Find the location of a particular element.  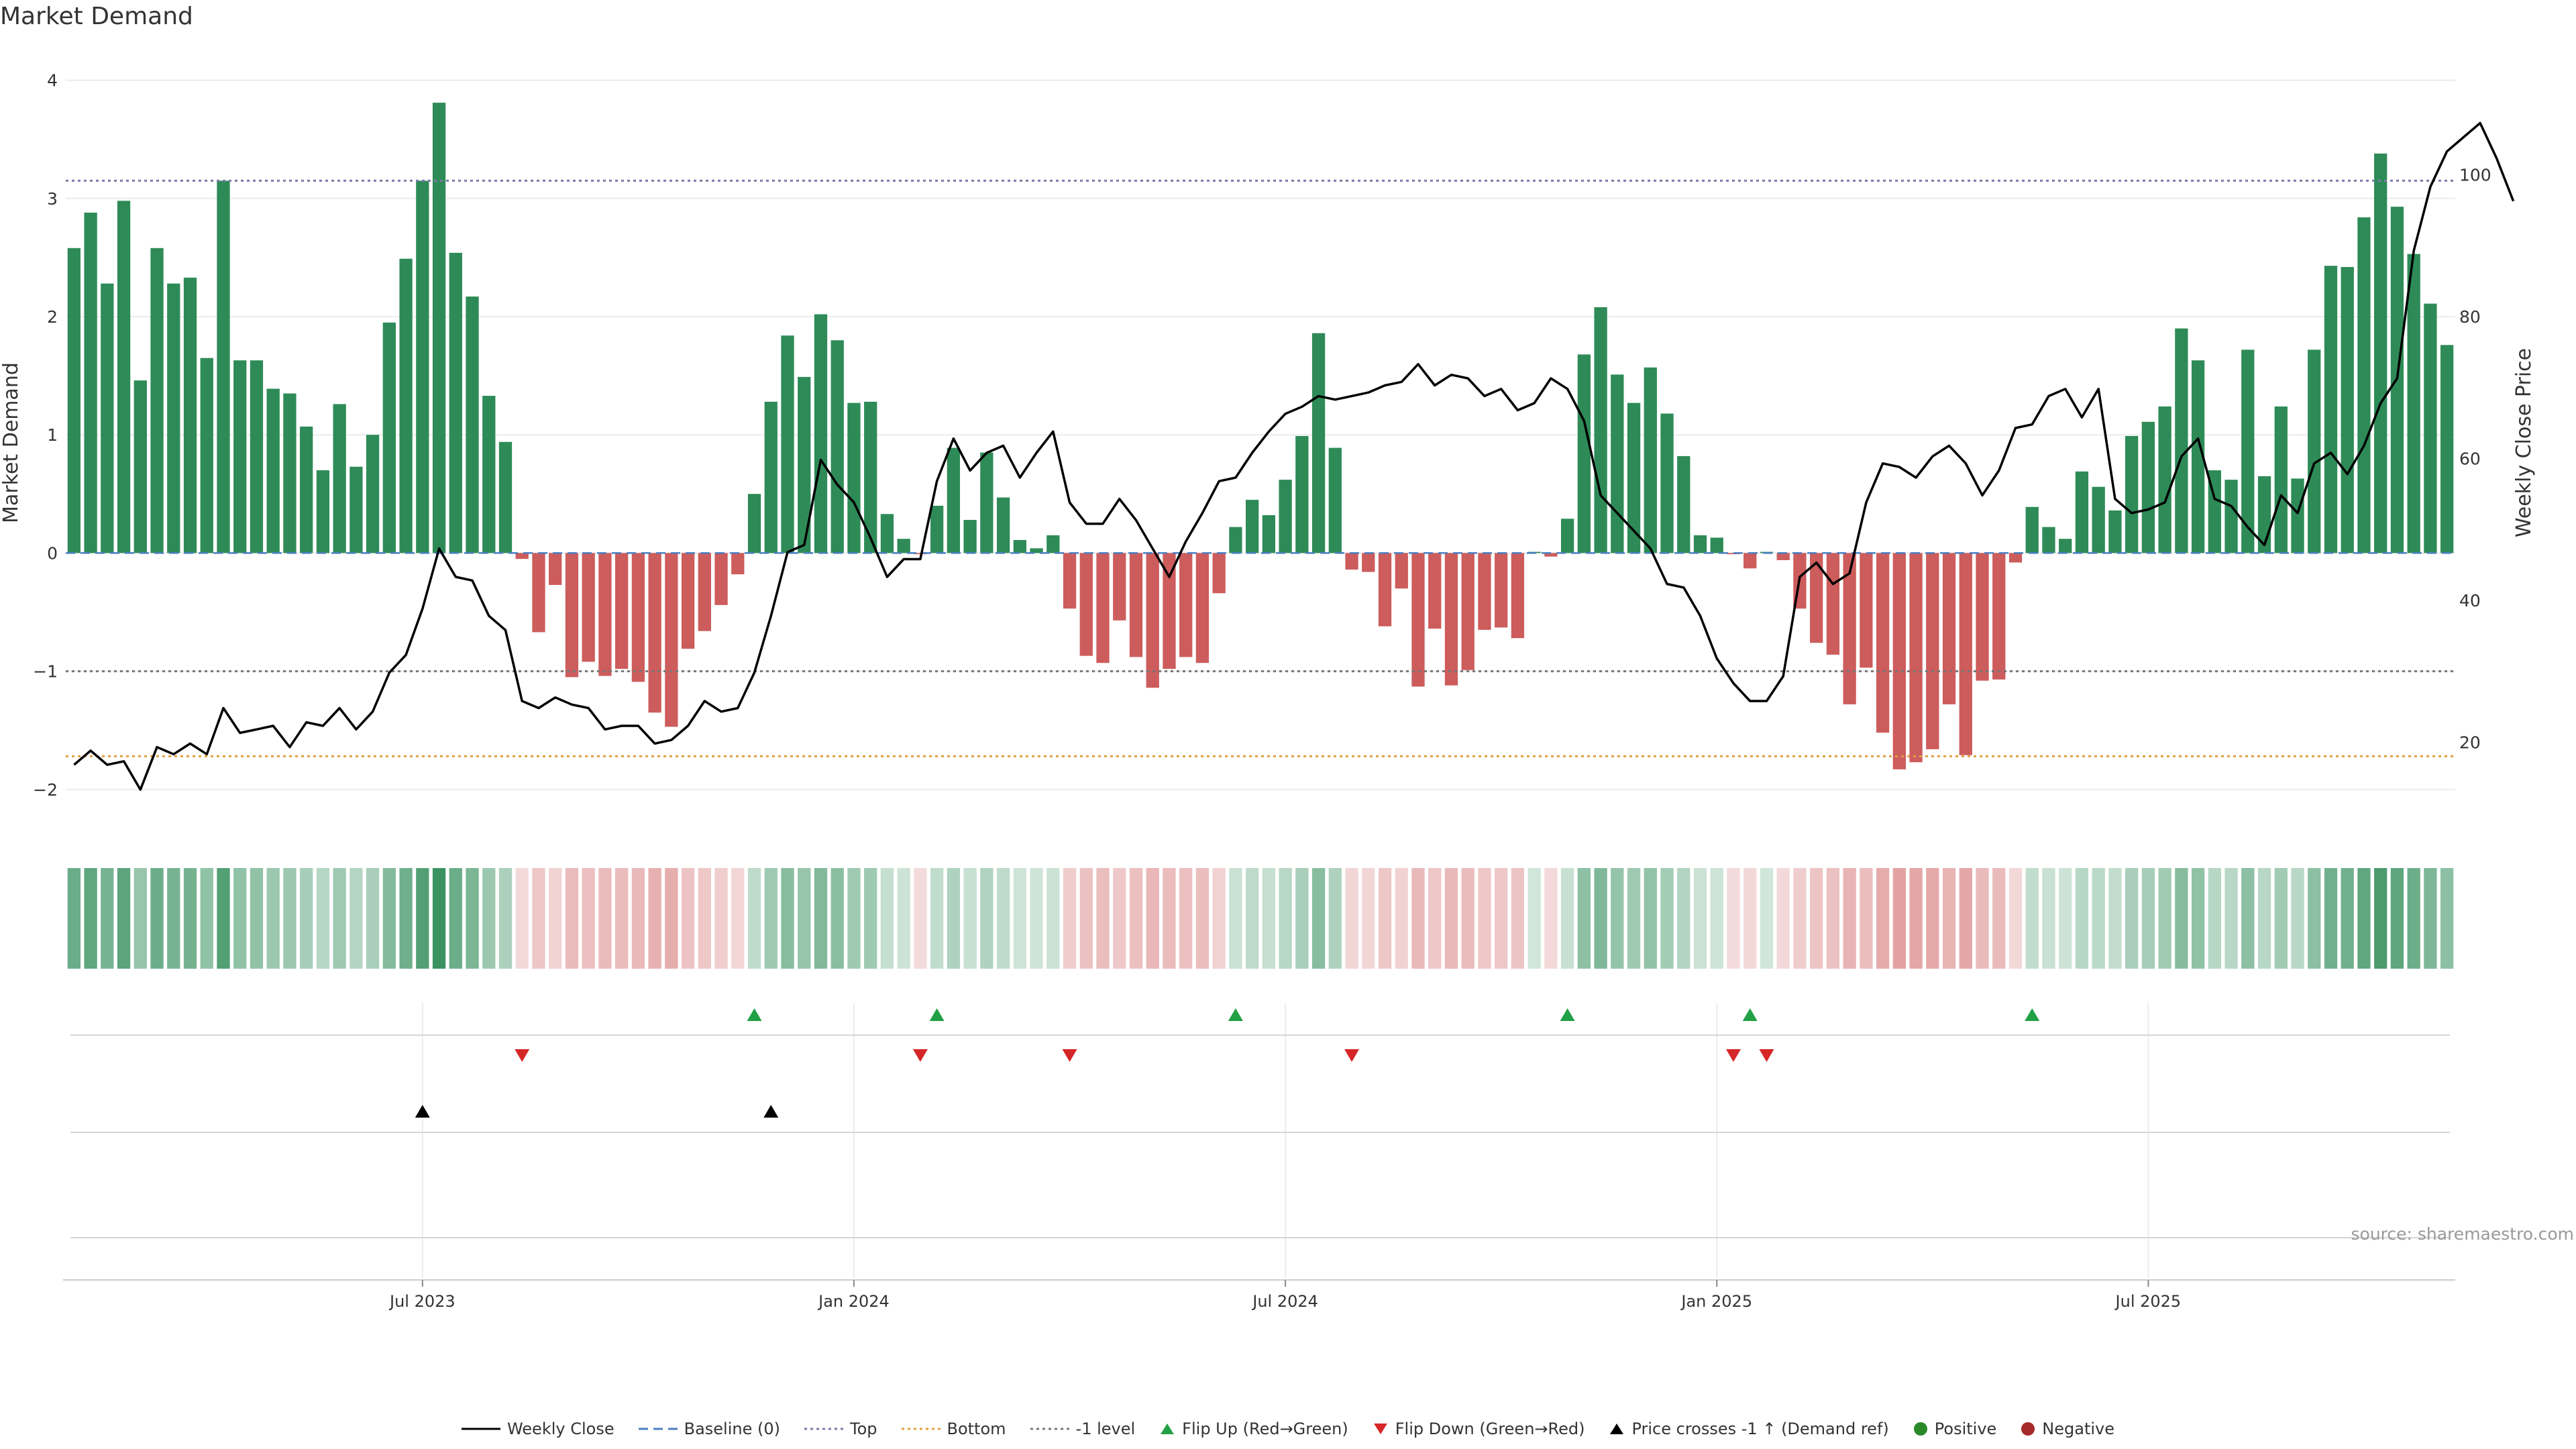

legend-item-minus1: -1 level is located at coordinates (1083, 1428).